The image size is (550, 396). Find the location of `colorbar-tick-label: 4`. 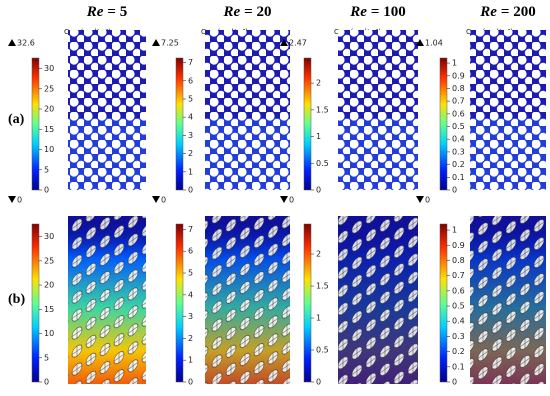

colorbar-tick-label: 4 is located at coordinates (190, 117).